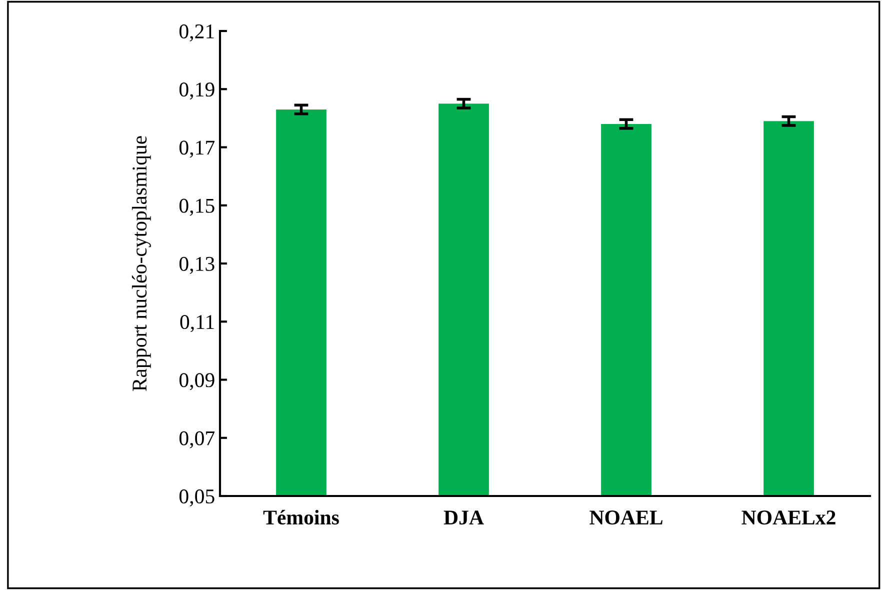  What do you see at coordinates (626, 517) in the screenshot?
I see `x-tick-label: NOAEL` at bounding box center [626, 517].